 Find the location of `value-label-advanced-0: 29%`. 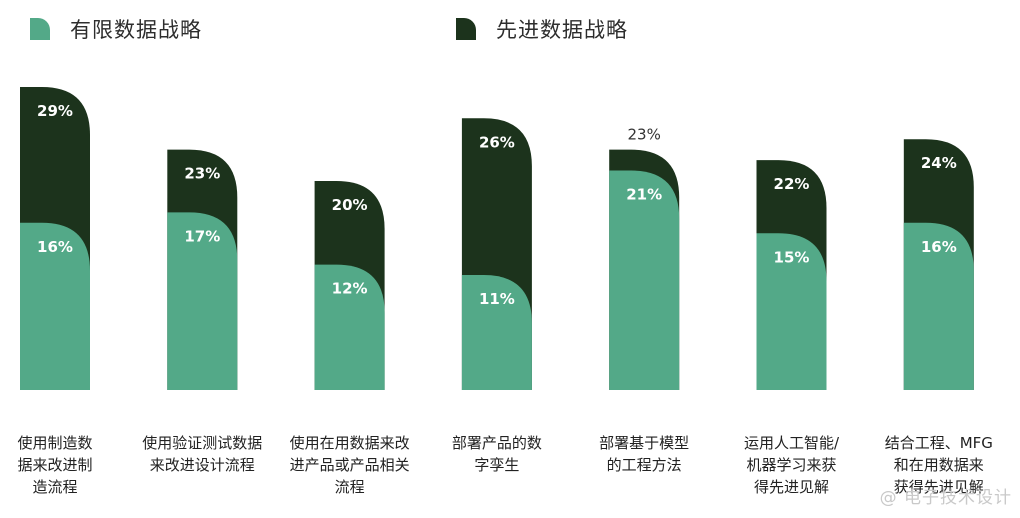

value-label-advanced-0: 29% is located at coordinates (55, 111).